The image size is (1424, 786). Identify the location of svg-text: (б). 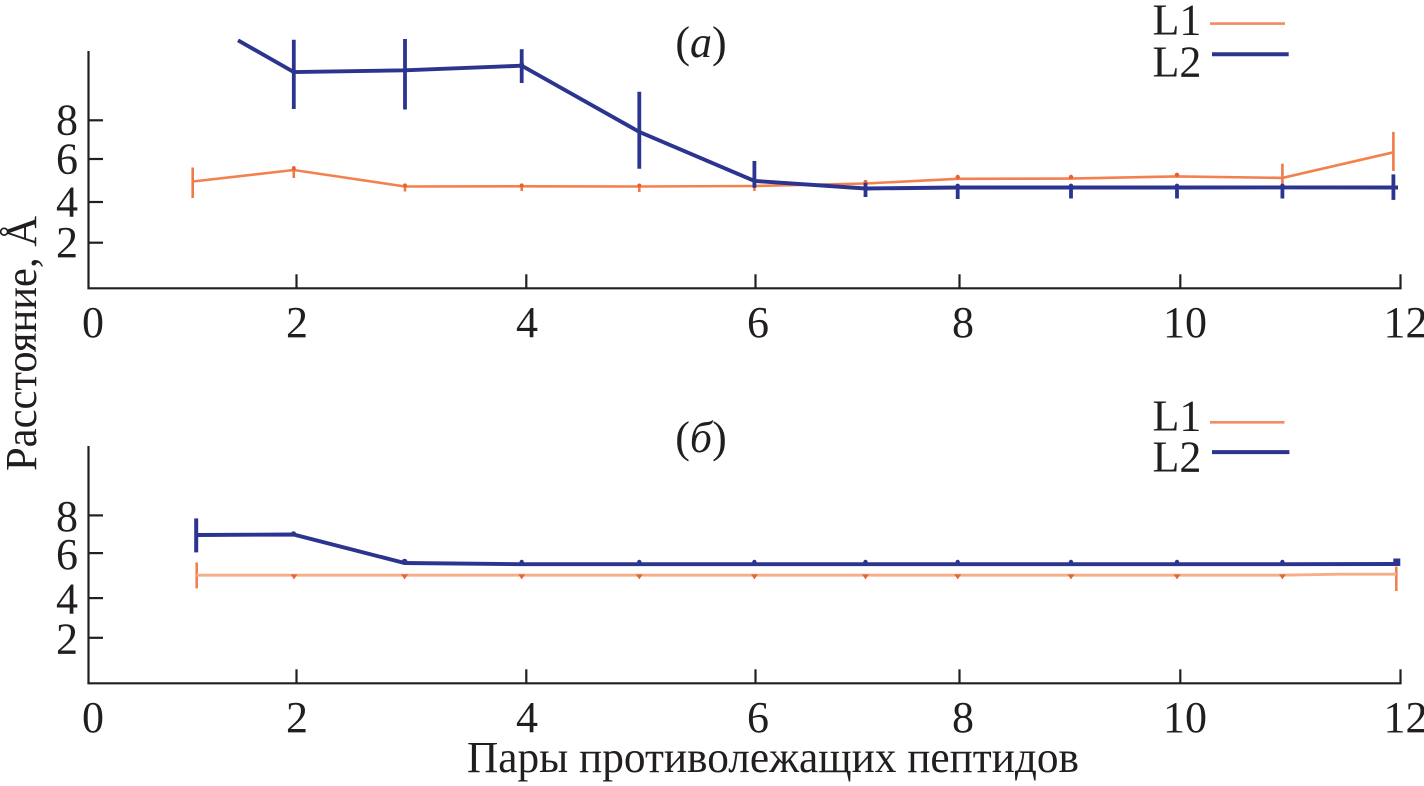
(700, 437).